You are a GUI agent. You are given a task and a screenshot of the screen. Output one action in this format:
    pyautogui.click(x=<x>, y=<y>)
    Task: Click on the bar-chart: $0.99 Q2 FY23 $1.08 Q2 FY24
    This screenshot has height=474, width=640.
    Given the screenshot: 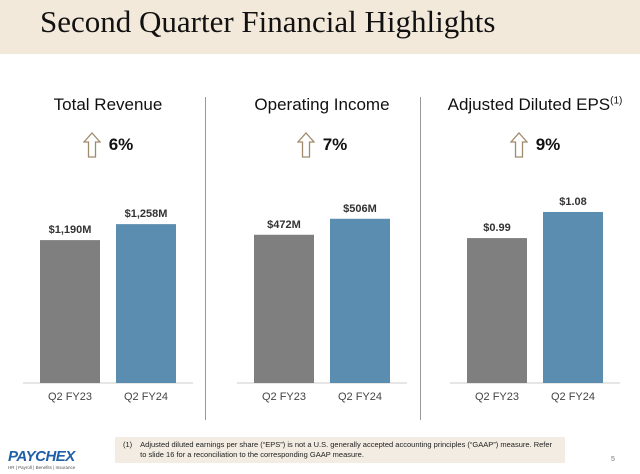 What is the action you would take?
    pyautogui.click(x=535, y=299)
    